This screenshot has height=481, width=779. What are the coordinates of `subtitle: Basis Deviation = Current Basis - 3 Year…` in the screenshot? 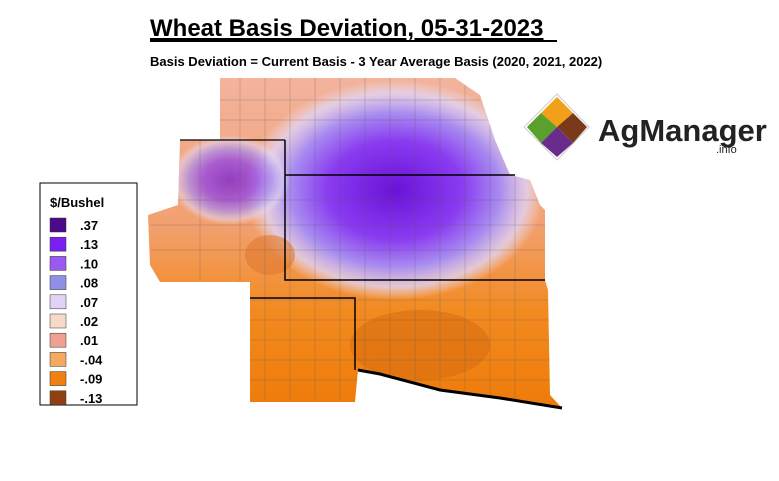 It's located at (376, 61).